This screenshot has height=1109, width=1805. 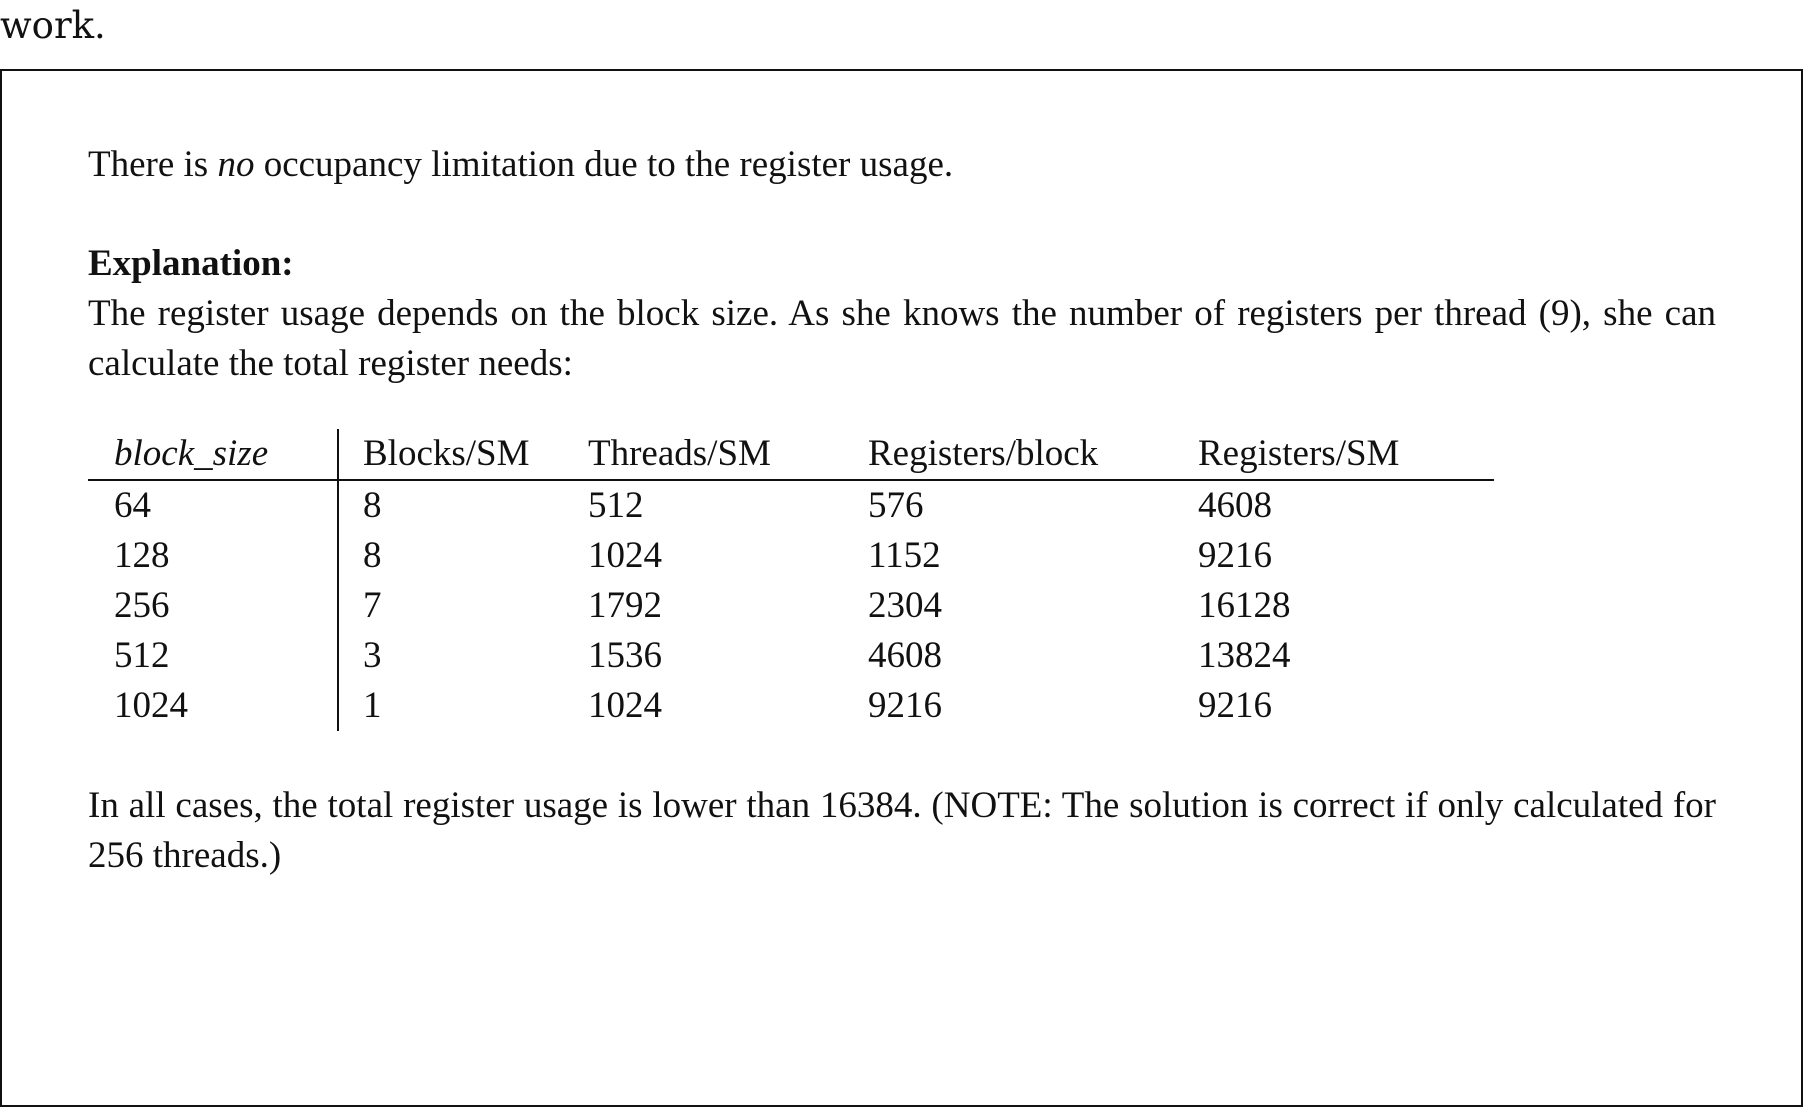 What do you see at coordinates (213, 556) in the screenshot?
I see `block-size-cell: 128` at bounding box center [213, 556].